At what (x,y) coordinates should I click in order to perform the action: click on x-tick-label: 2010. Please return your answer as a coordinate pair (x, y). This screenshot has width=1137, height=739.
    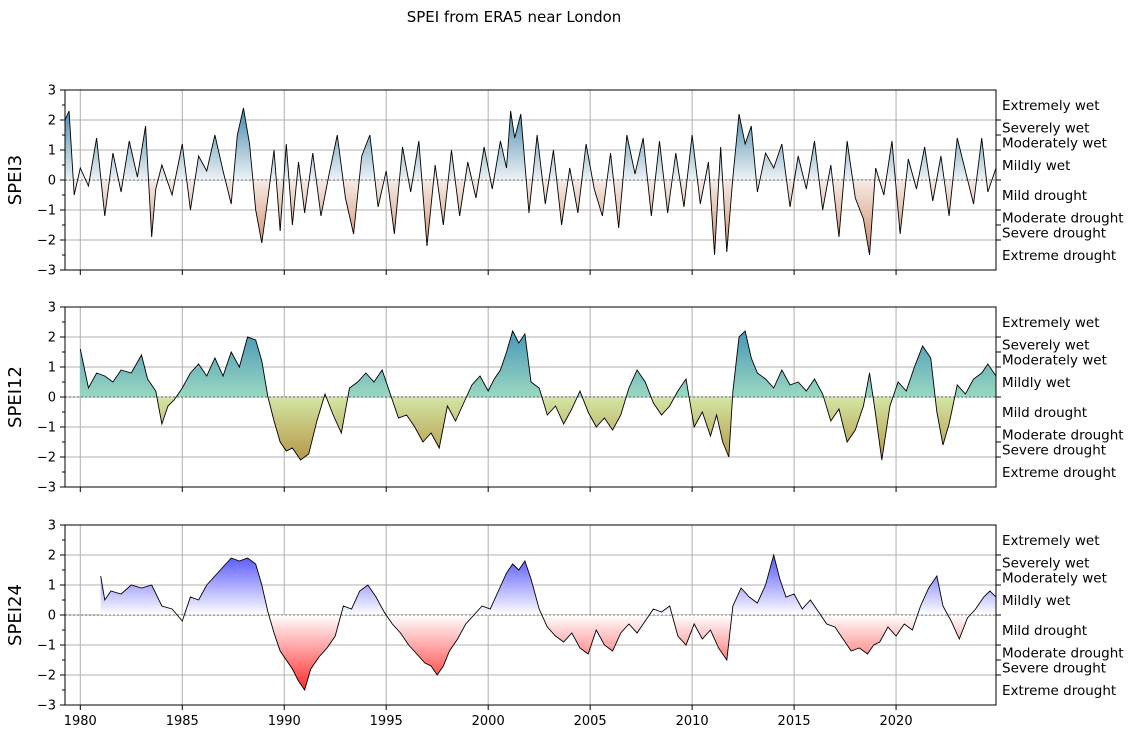
    Looking at the image, I should click on (692, 721).